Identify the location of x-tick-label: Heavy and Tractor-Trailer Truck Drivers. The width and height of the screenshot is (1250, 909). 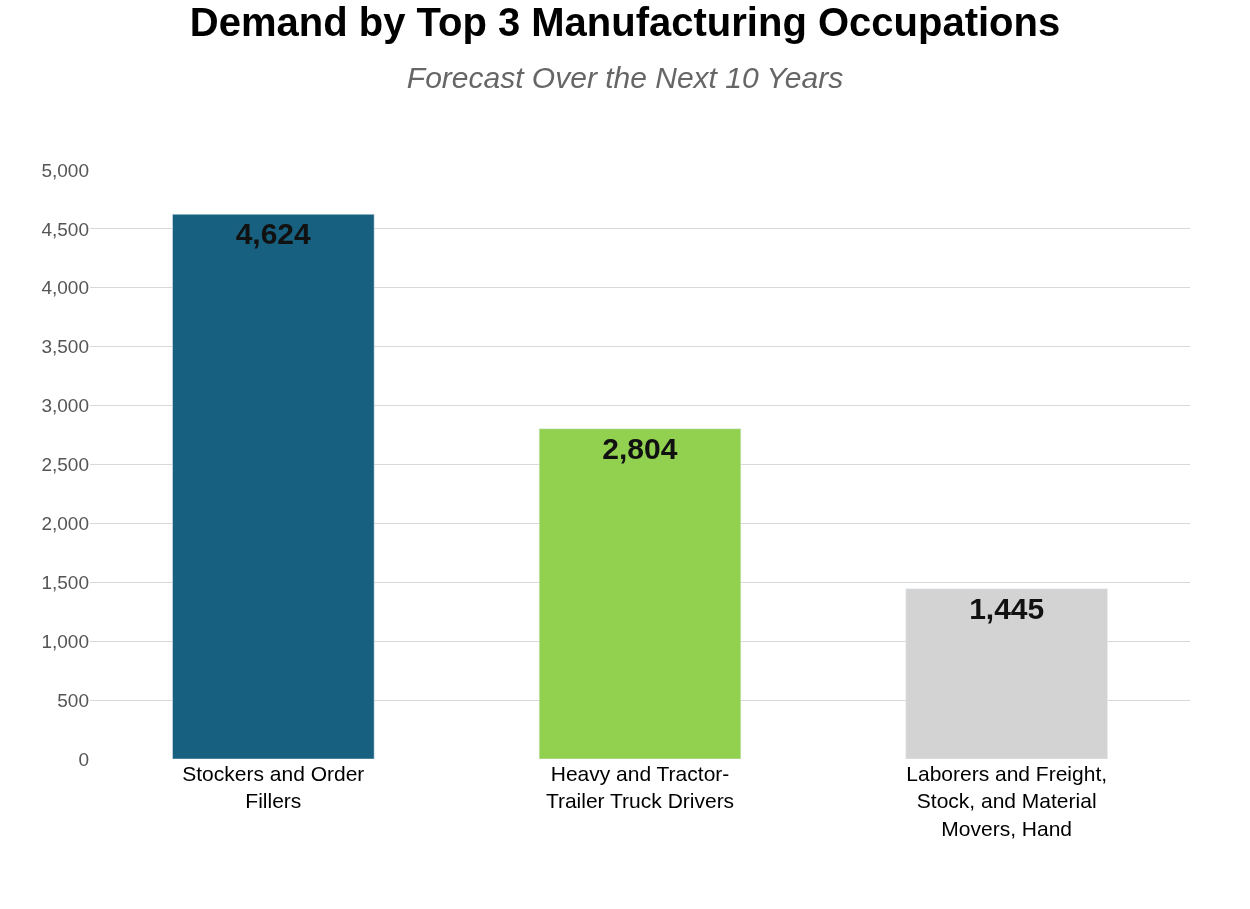
(640, 787).